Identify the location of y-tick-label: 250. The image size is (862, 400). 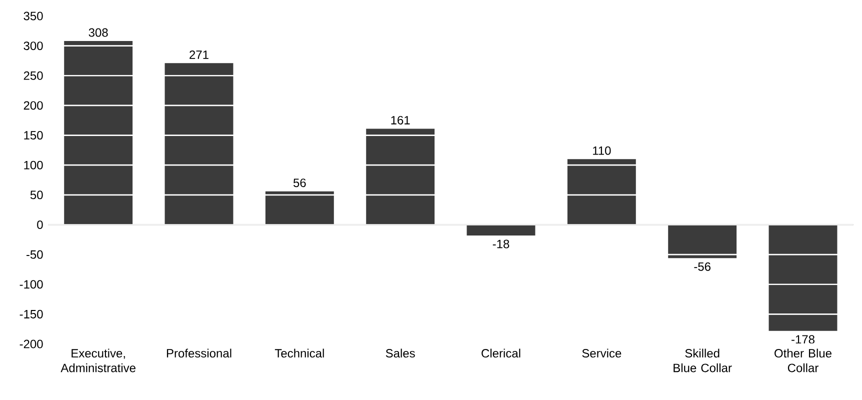
(33, 75).